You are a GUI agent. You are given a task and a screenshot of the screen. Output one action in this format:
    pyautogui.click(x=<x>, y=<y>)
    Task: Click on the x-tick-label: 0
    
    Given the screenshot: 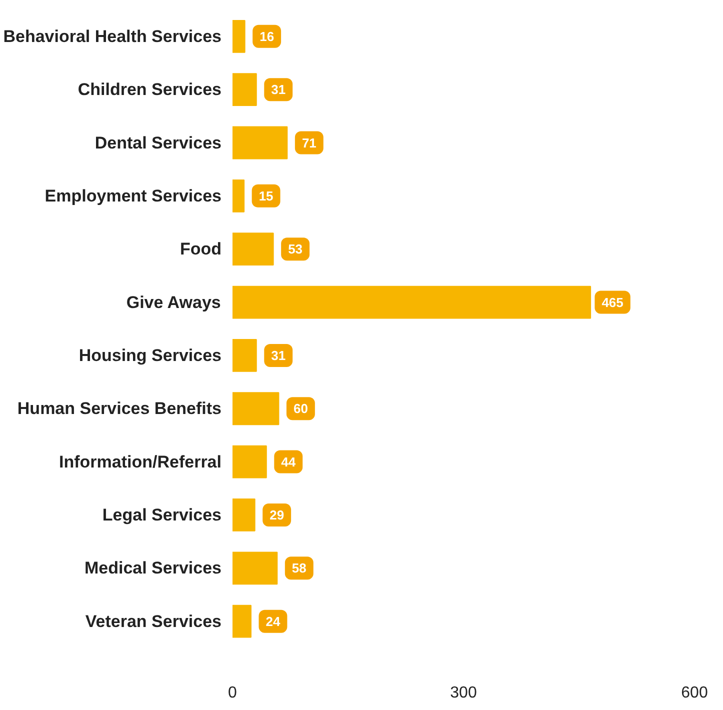 What is the action you would take?
    pyautogui.click(x=233, y=693)
    